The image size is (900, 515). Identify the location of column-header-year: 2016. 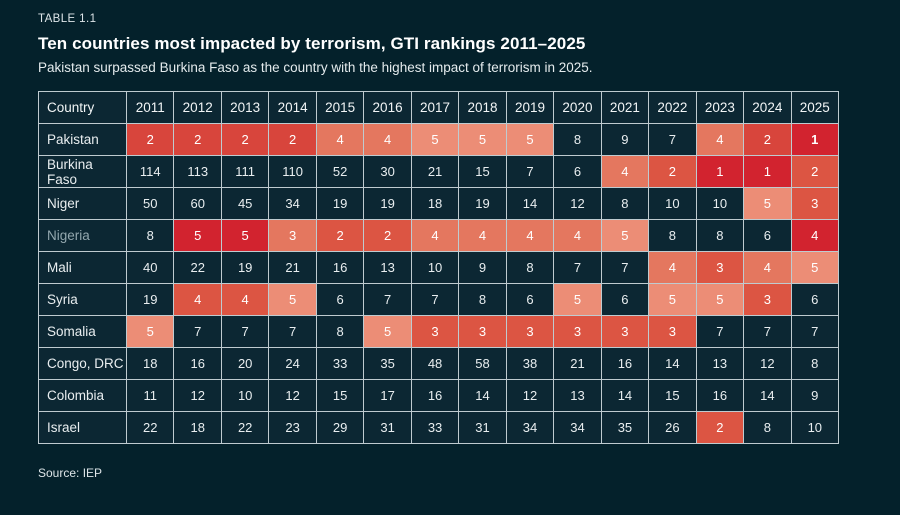
(387, 107).